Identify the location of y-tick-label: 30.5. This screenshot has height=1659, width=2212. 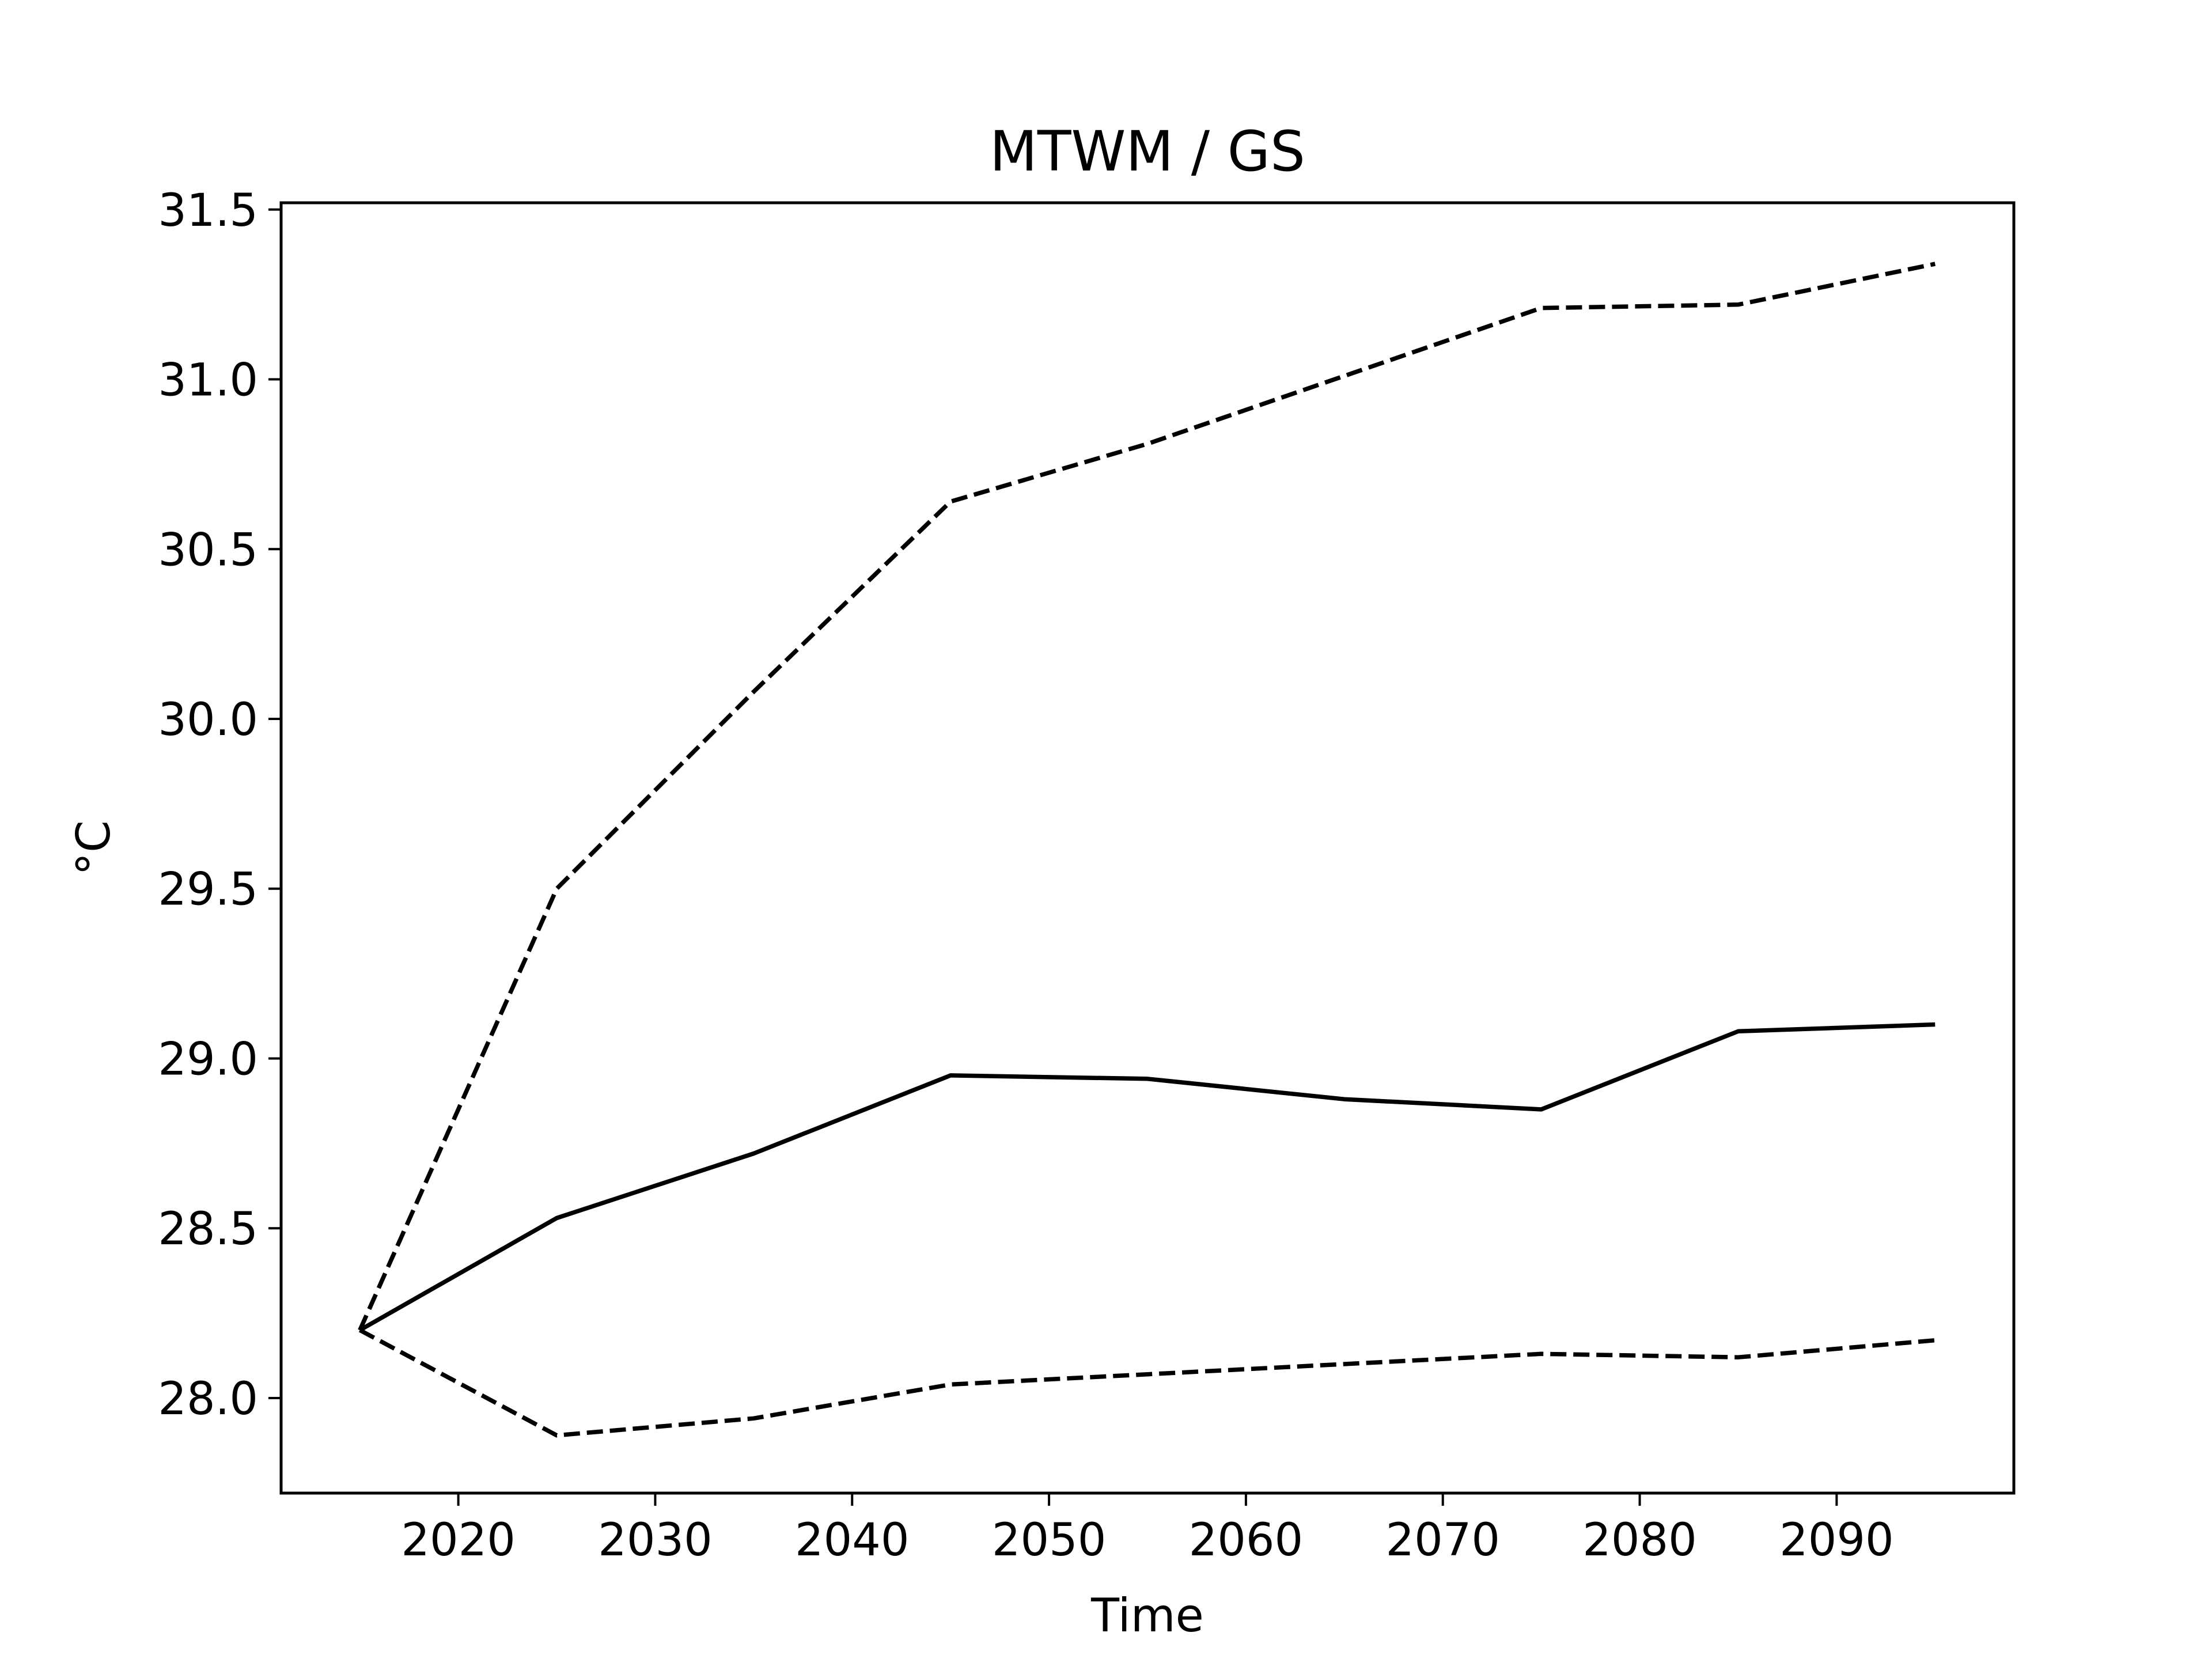
(208, 550).